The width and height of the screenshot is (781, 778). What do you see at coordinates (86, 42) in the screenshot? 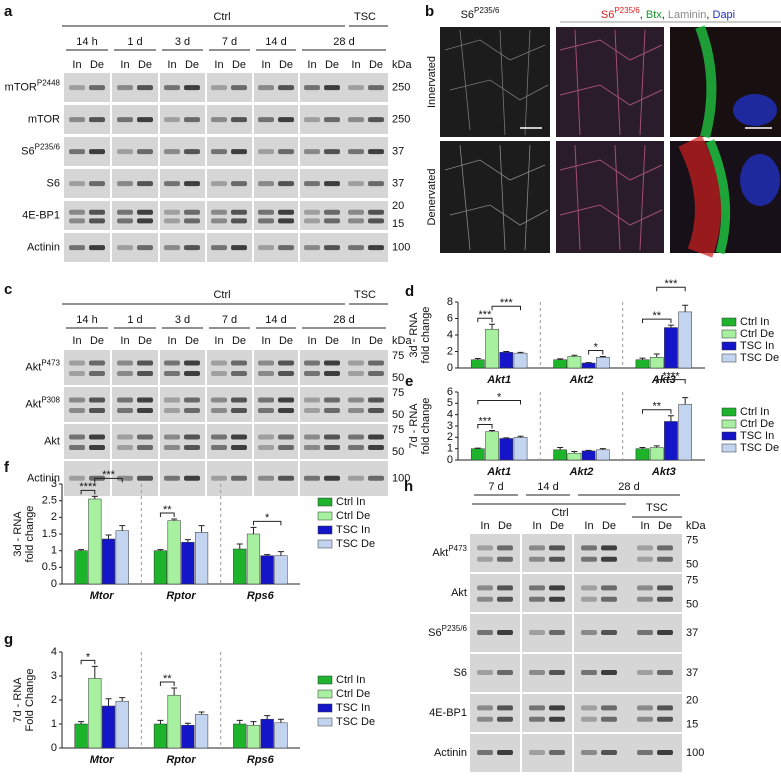
I see `timepoint-label: 14 h` at bounding box center [86, 42].